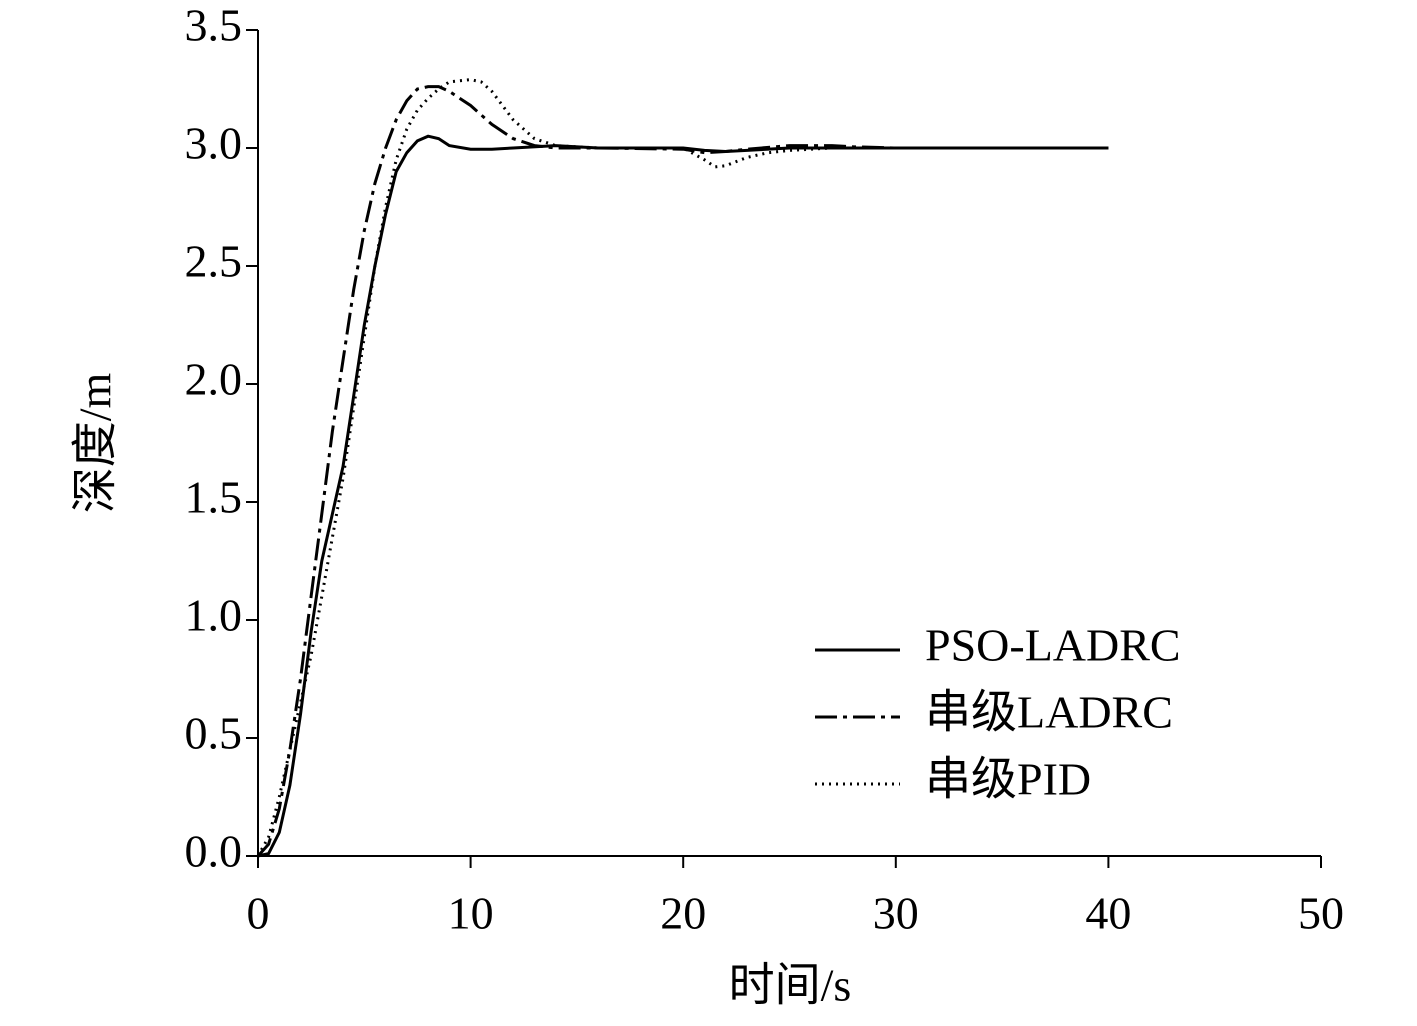  What do you see at coordinates (214, 851) in the screenshot?
I see `y-tick-label: 0.0` at bounding box center [214, 851].